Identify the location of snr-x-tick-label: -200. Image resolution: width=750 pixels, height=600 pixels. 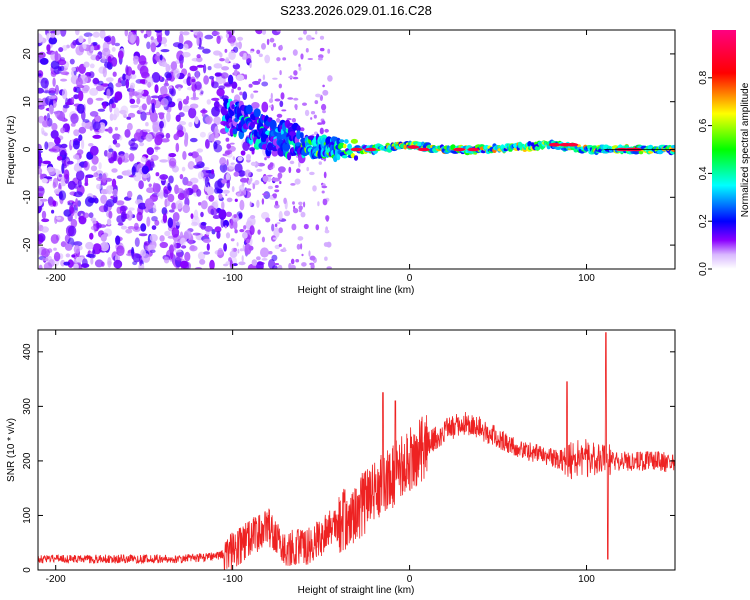
(56, 579).